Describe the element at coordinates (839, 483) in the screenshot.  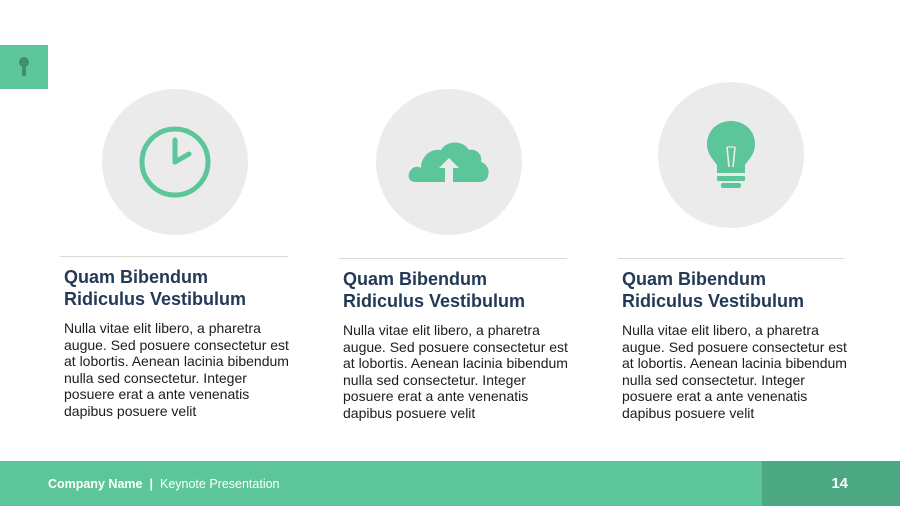
I see `page-number: 14` at that location.